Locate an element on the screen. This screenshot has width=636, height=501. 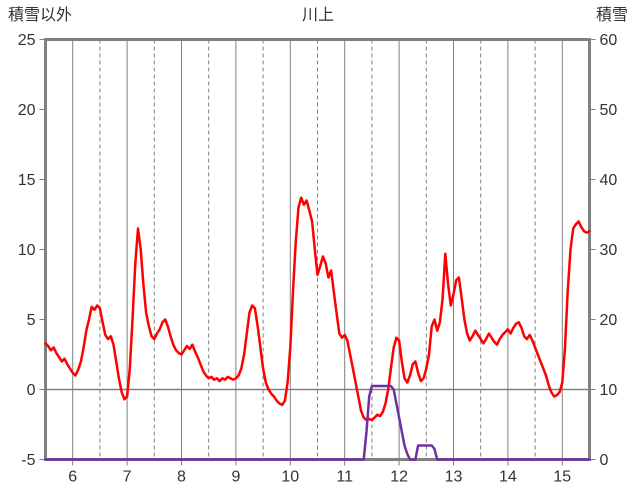
right-axis-tick-label: 10 is located at coordinates (609, 390).